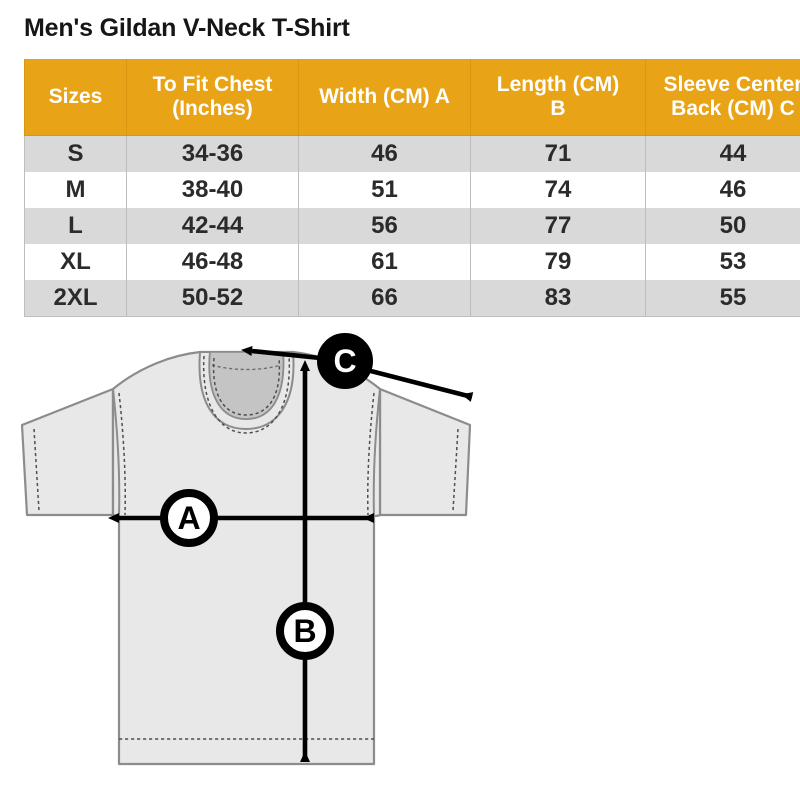  Describe the element at coordinates (722, 190) in the screenshot. I see `cell-sleeve: 46` at that location.